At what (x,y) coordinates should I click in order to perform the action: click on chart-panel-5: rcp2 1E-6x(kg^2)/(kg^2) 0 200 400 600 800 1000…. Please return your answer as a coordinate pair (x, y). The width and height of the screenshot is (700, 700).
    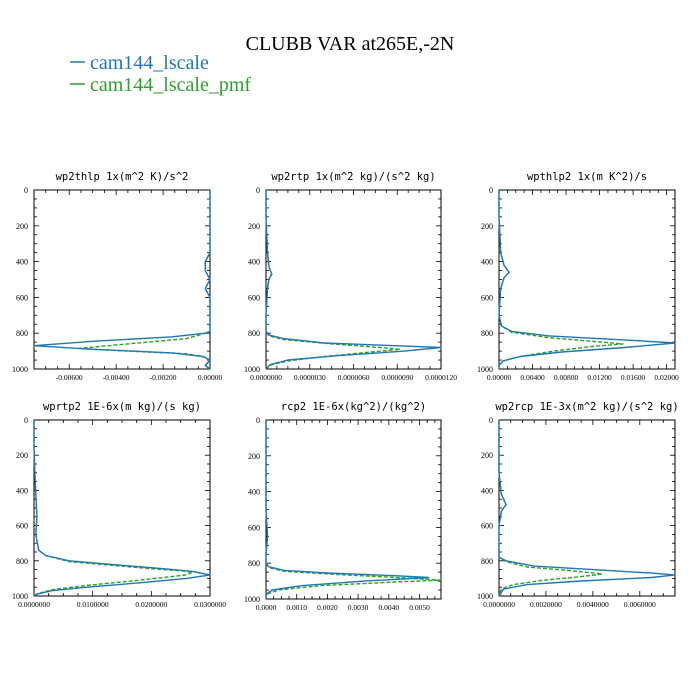
    Looking at the image, I should click on (343, 506).